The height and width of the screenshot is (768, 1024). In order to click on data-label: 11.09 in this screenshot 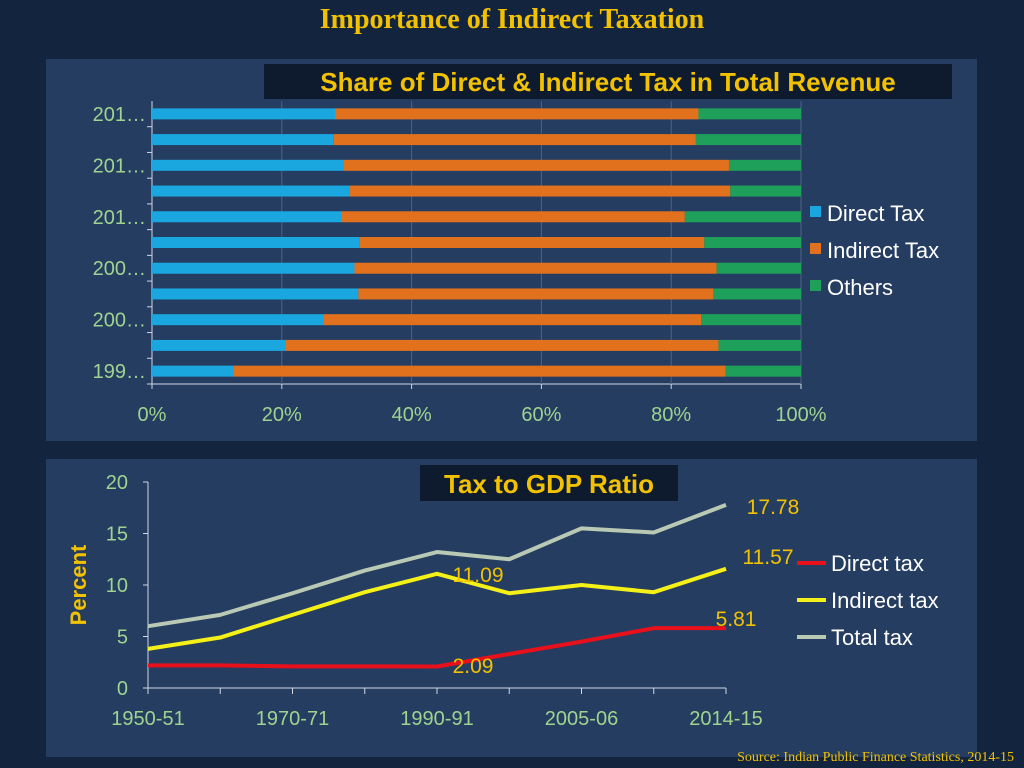, I will do `click(478, 575)`.